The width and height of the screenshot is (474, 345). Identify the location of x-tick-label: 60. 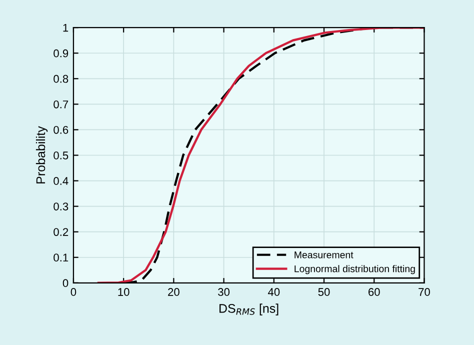
(374, 292).